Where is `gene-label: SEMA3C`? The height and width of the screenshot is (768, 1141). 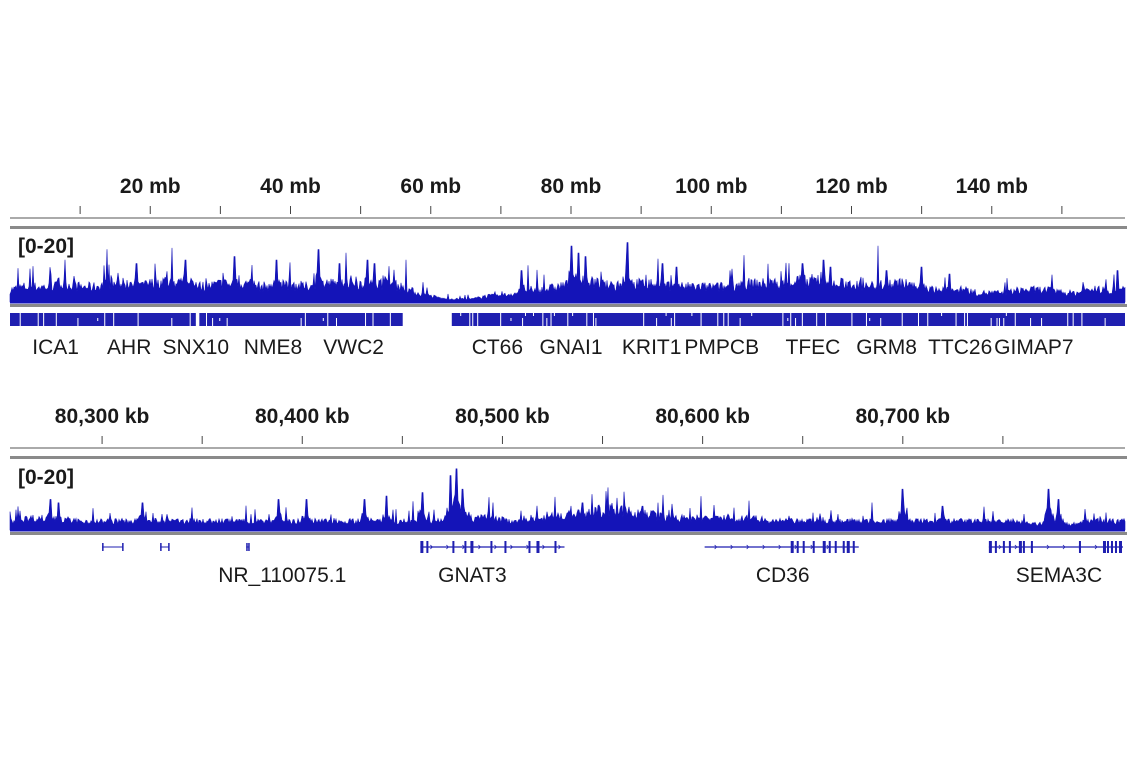 gene-label: SEMA3C is located at coordinates (1059, 575).